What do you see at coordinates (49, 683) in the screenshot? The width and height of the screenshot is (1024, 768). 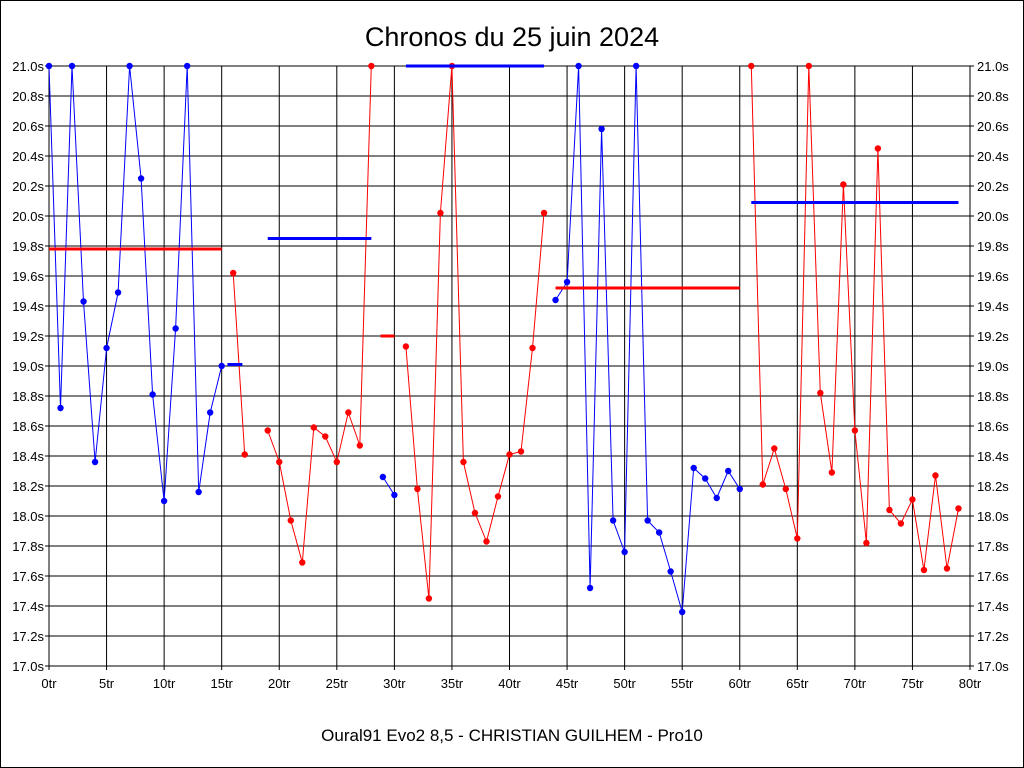 I see `x-tick-label: 0tr` at bounding box center [49, 683].